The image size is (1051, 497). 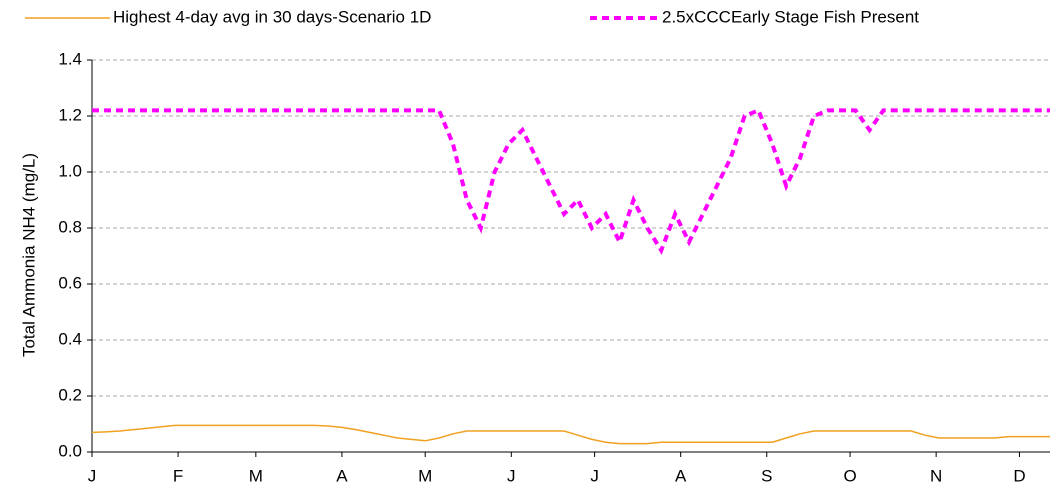 What do you see at coordinates (849, 475) in the screenshot?
I see `x-tick-label: O` at bounding box center [849, 475].